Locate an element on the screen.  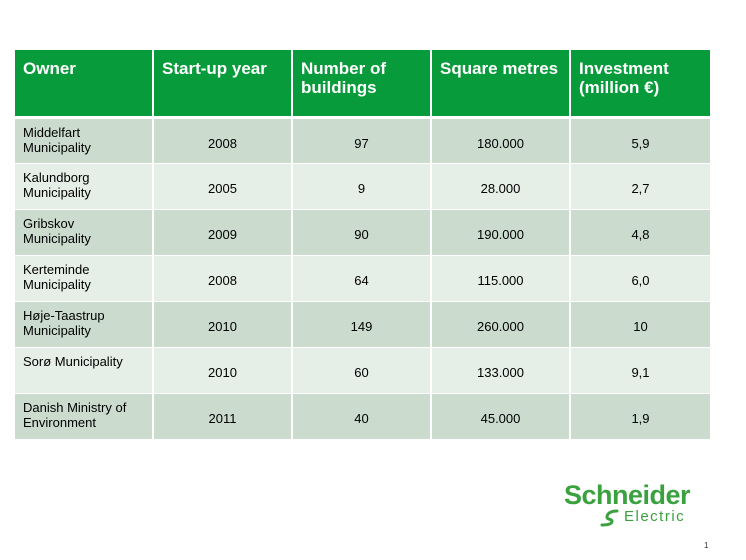
investment-cell: 6,0 is located at coordinates (640, 278).